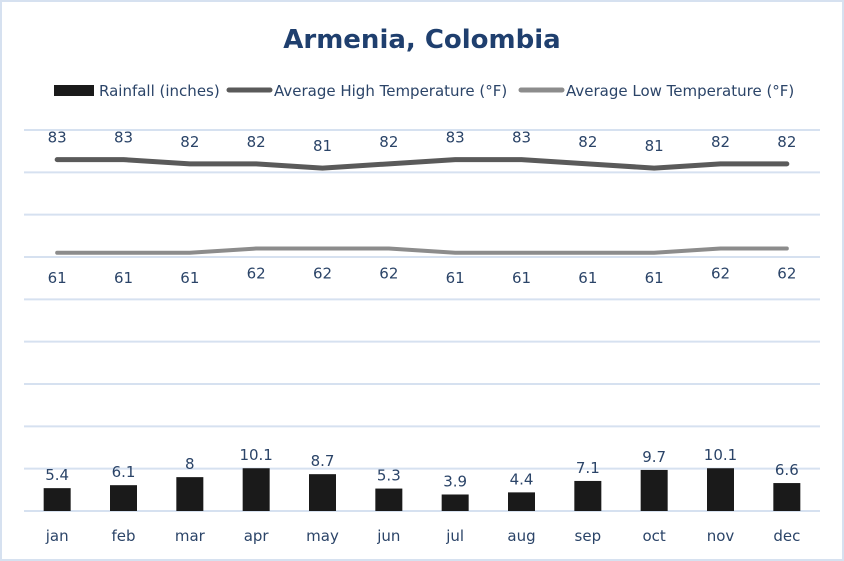 Image resolution: width=844 pixels, height=561 pixels. What do you see at coordinates (159, 91) in the screenshot?
I see `legend-label-rainfall: Rainfall (inches)` at bounding box center [159, 91].